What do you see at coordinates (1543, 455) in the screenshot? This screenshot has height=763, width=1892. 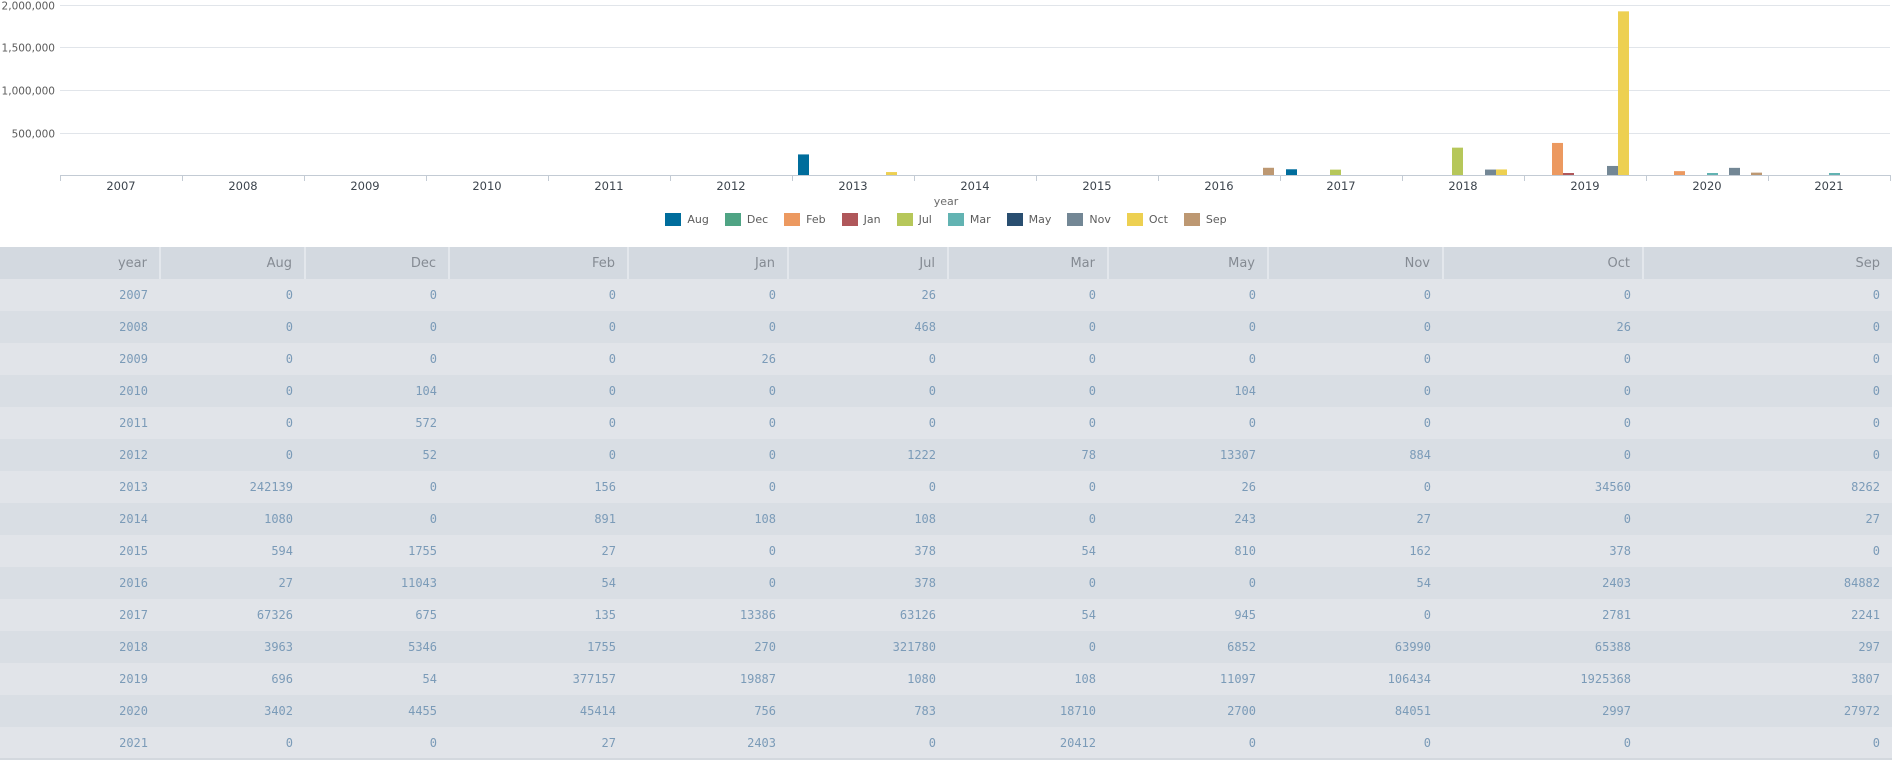 I see `table-cell-oct: 0` at bounding box center [1543, 455].